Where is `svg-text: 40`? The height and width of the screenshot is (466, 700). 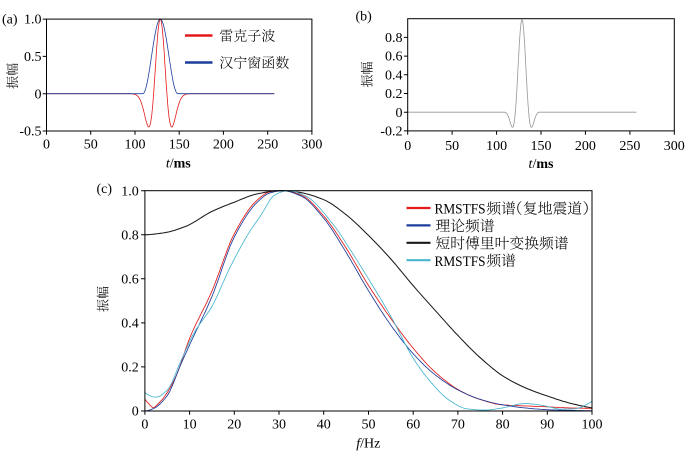 svg-text: 40 is located at coordinates (324, 424).